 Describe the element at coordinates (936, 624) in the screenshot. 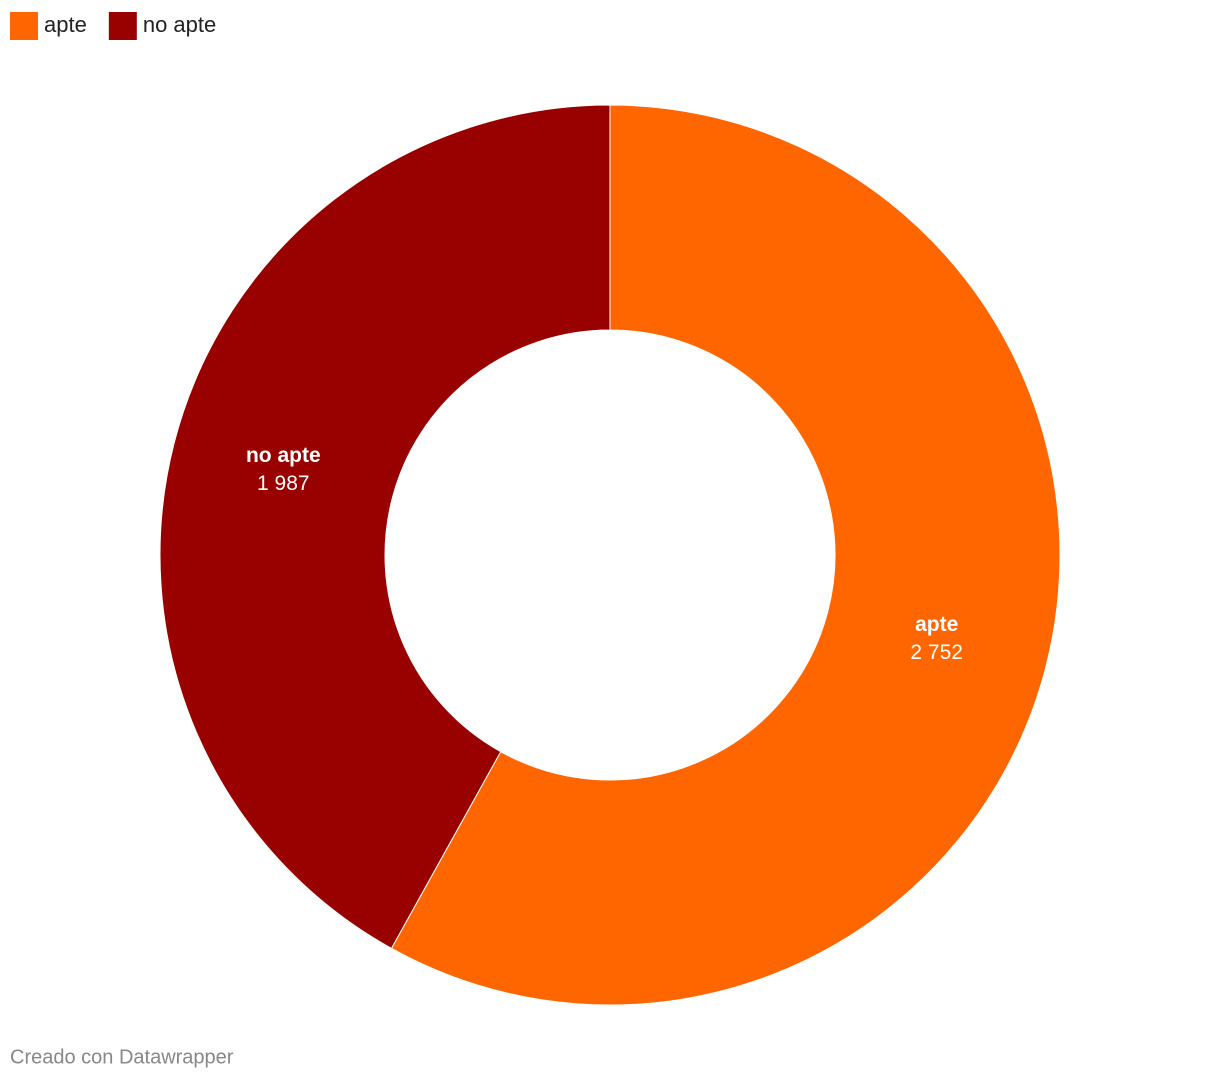

I see `slice-label: apte` at that location.